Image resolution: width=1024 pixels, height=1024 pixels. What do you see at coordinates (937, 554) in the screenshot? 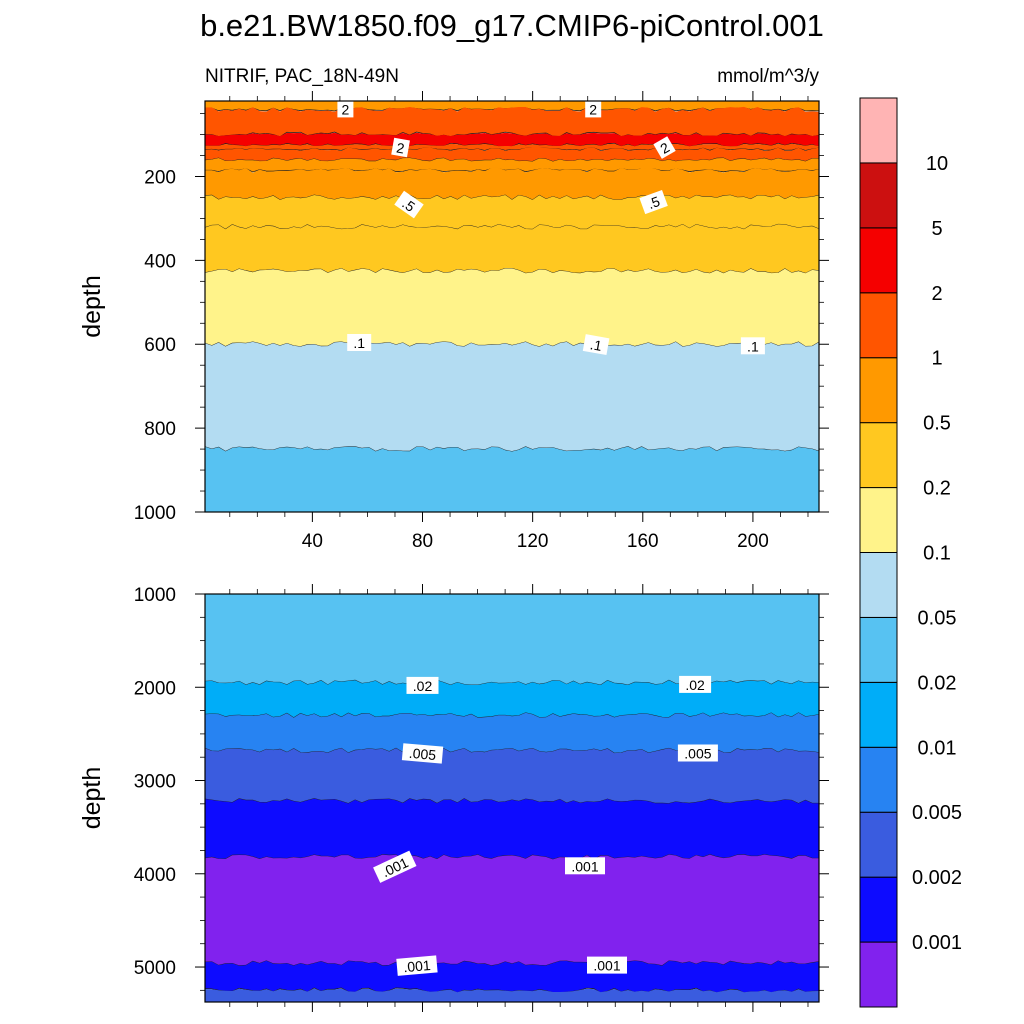
I see `colorbar-label: 0.1` at bounding box center [937, 554].